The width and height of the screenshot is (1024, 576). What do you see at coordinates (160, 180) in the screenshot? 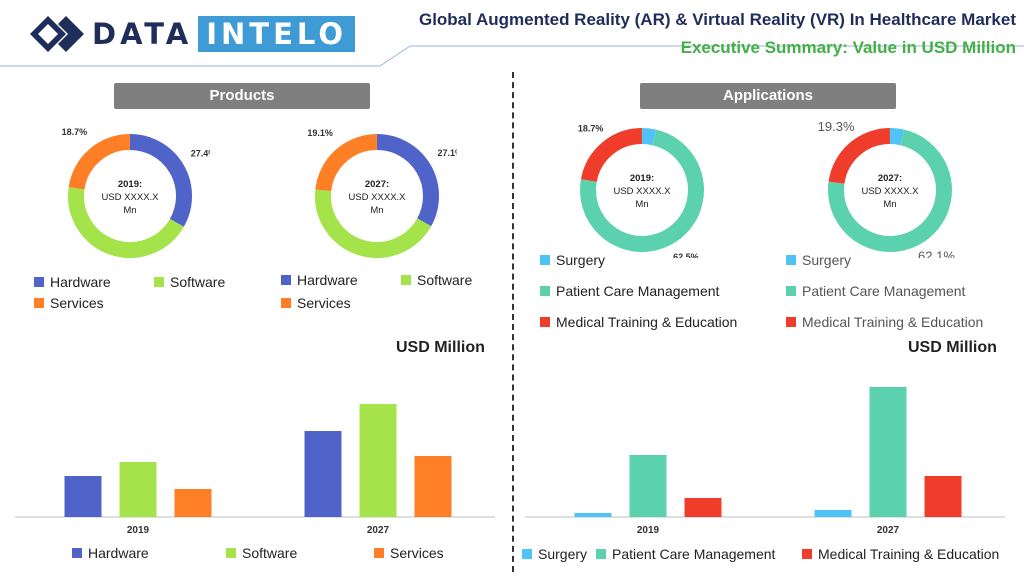
I see `donut-slice-hardware` at bounding box center [160, 180].